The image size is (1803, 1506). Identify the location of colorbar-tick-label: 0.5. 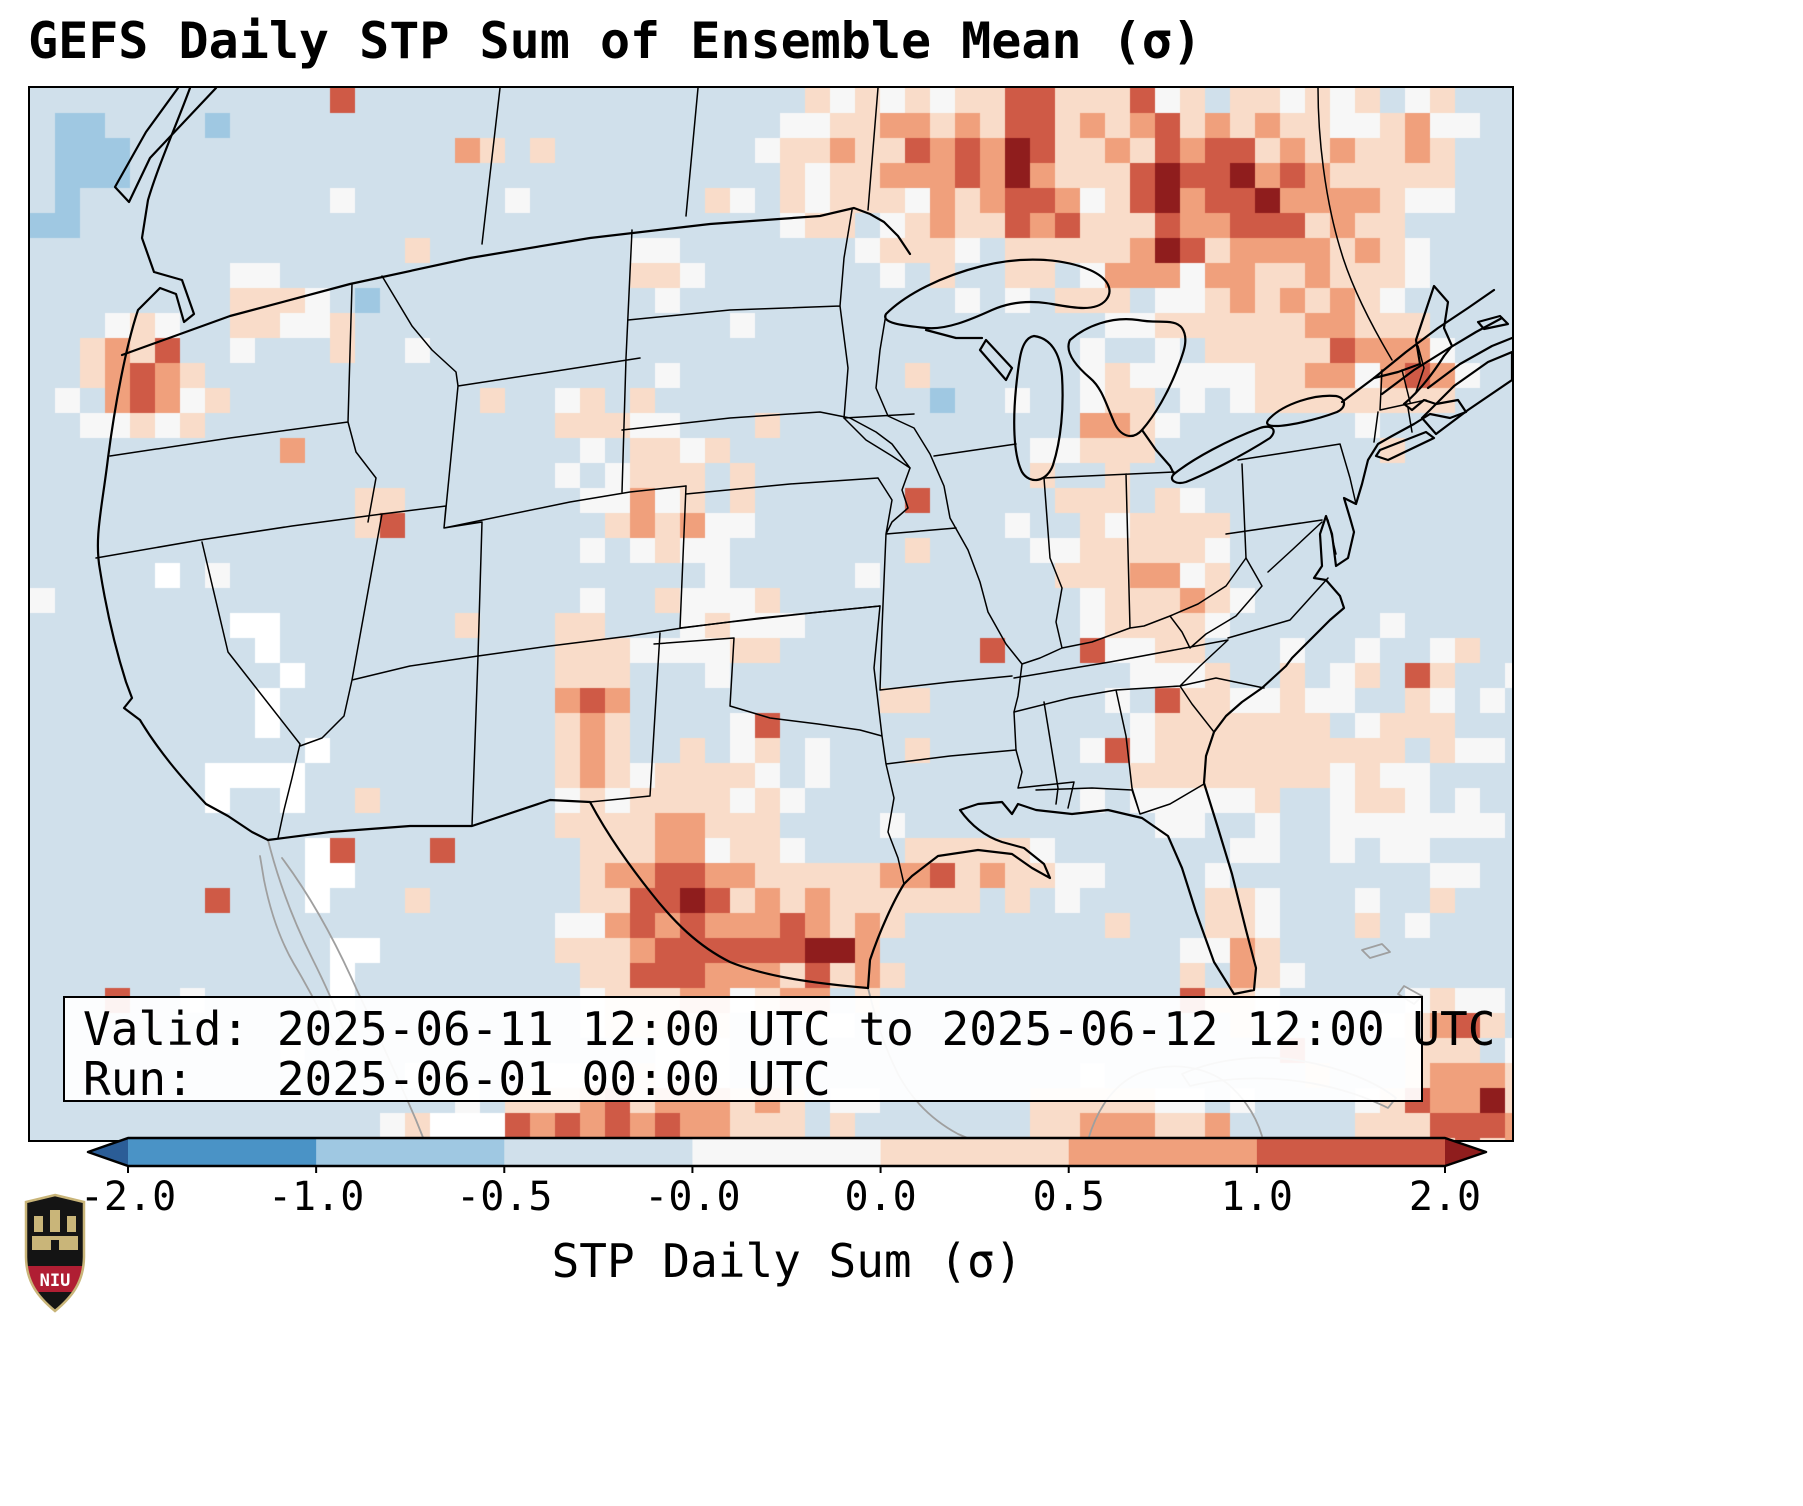
(1069, 1197).